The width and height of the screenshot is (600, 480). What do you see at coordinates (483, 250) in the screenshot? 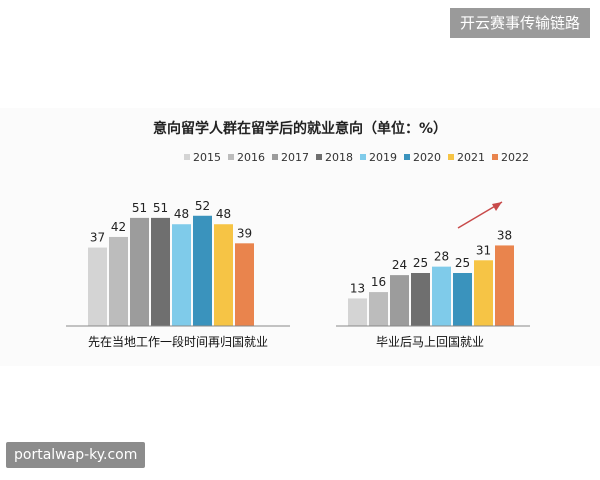
I see `data-label-1-2021: 31` at bounding box center [483, 250].